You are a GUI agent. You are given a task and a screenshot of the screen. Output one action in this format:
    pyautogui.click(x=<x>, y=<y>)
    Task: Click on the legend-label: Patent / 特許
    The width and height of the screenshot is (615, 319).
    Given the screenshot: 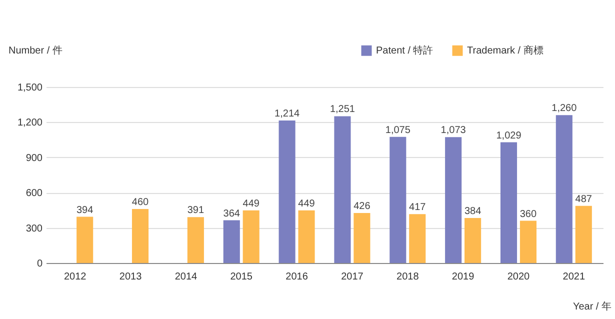 What is the action you would take?
    pyautogui.click(x=405, y=50)
    